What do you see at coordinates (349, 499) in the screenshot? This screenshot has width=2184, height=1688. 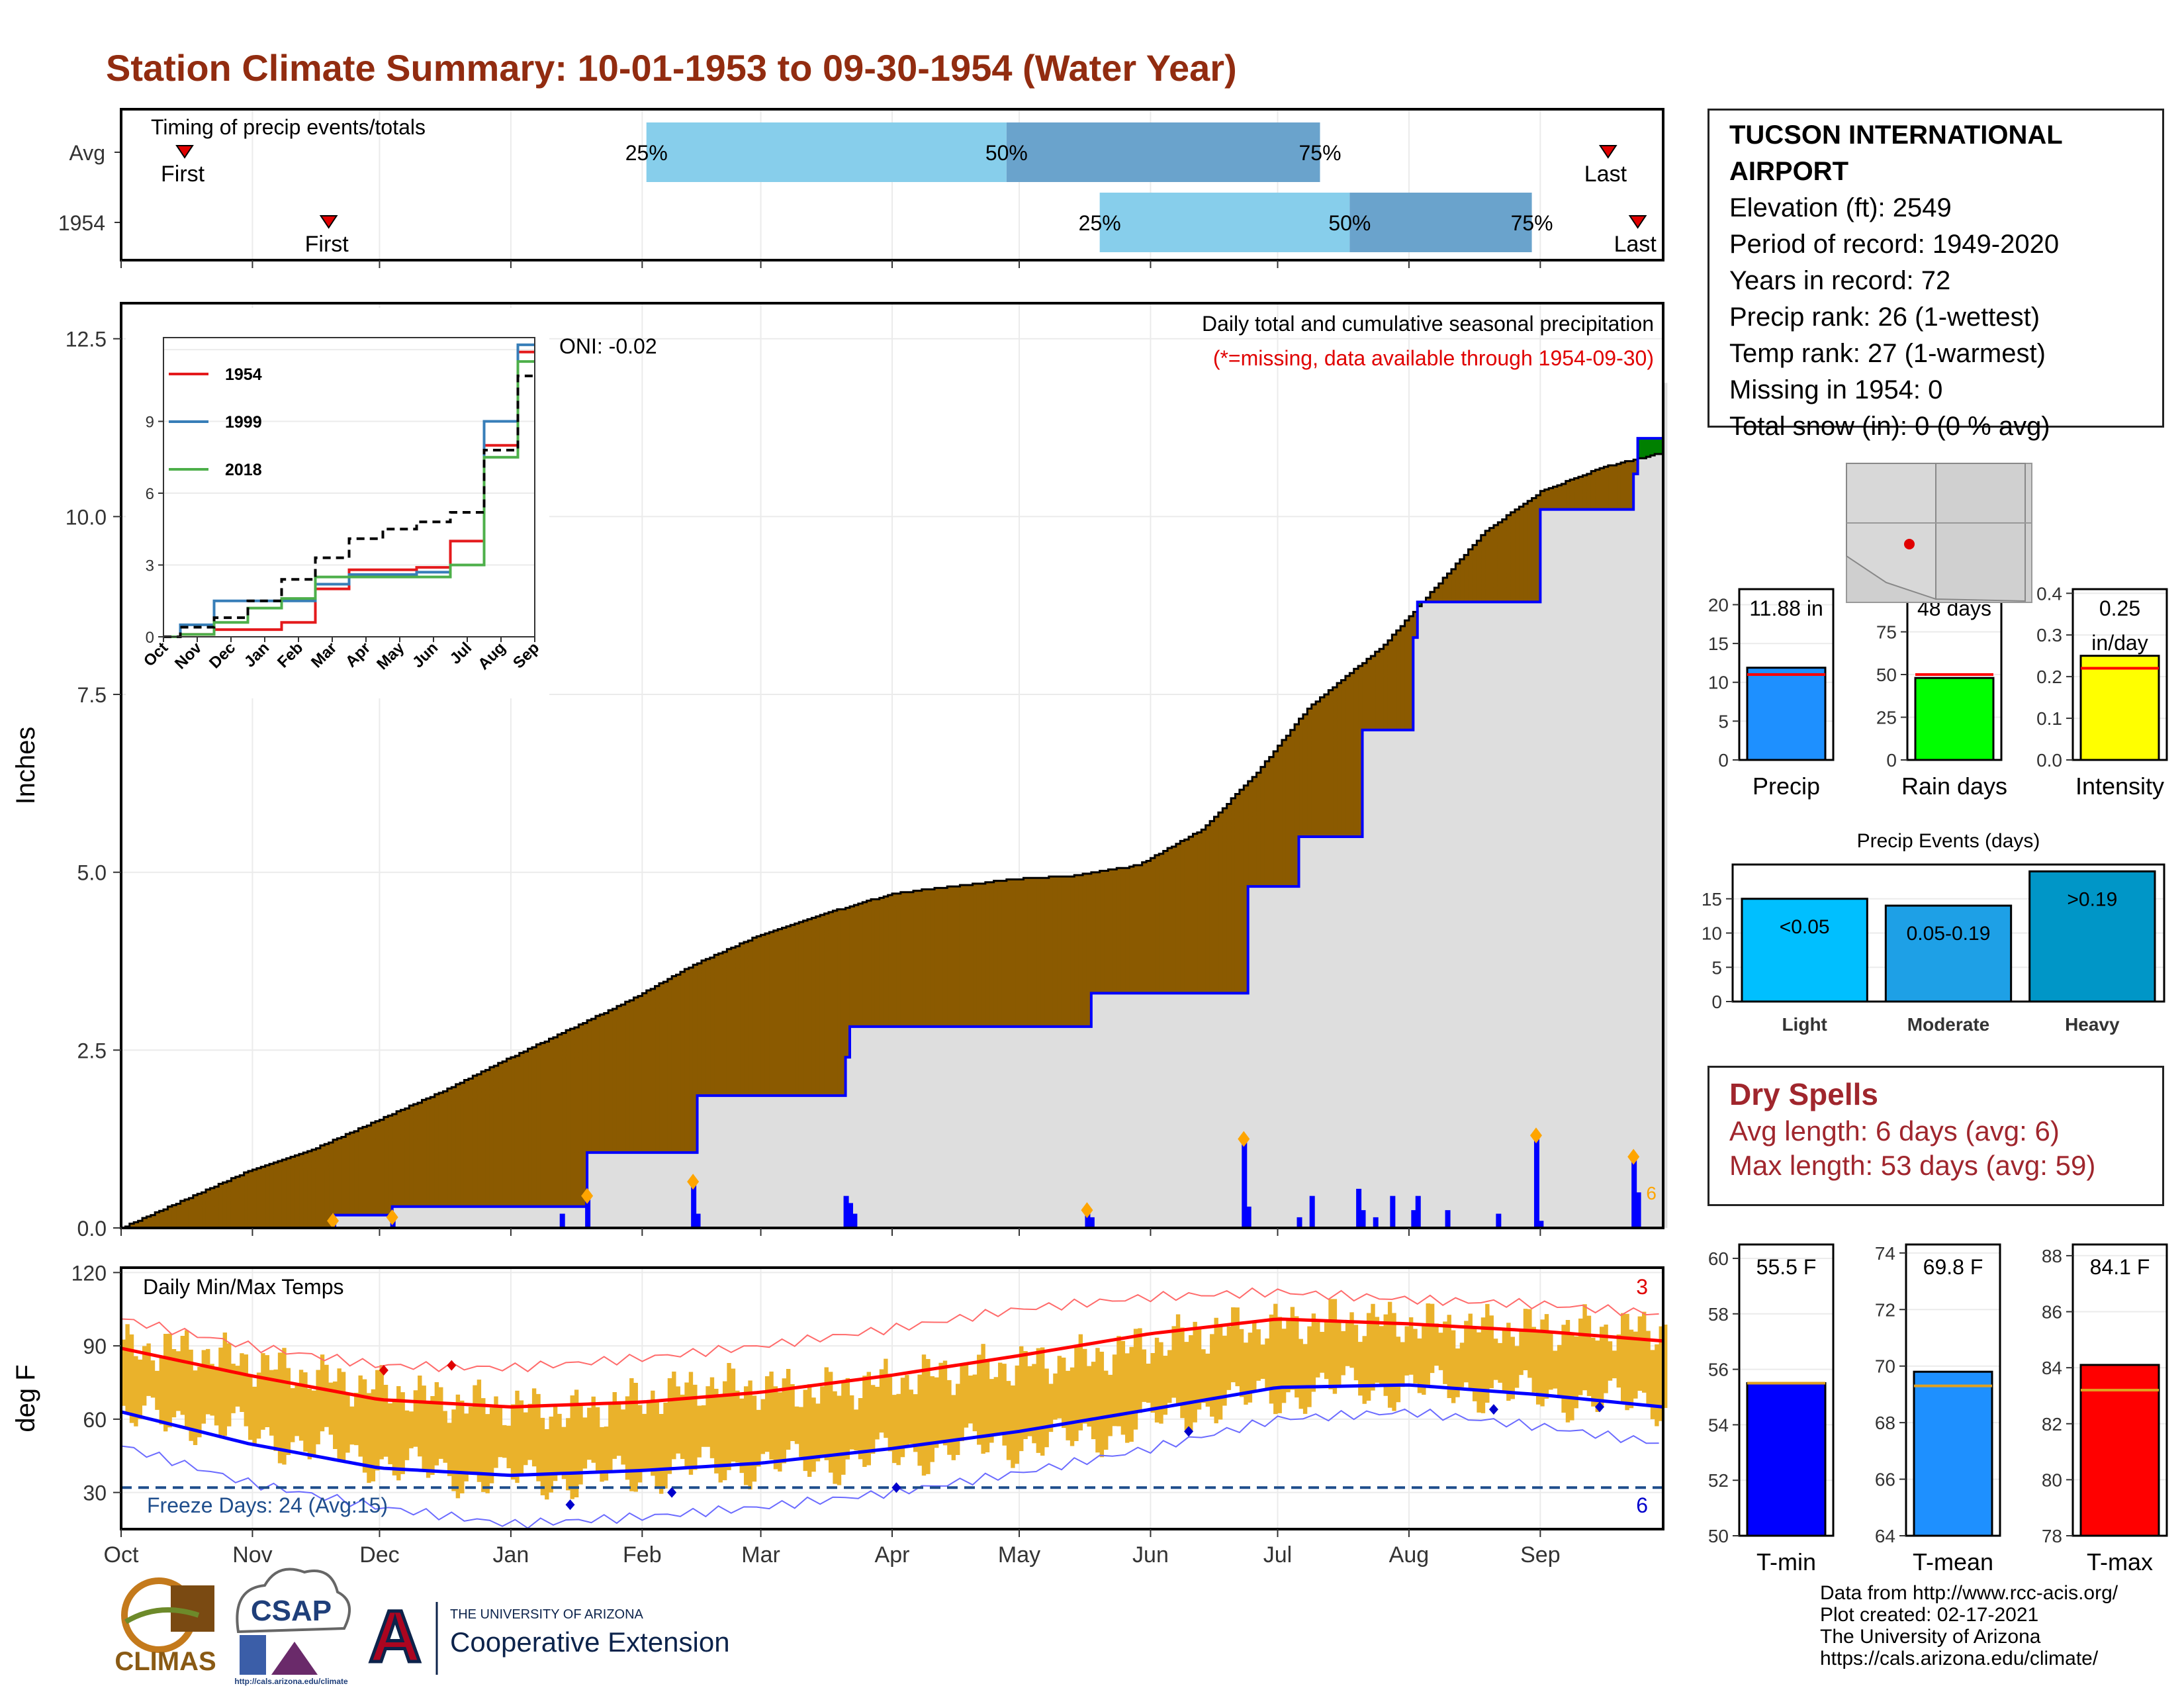 I see `inset-series-2018` at bounding box center [349, 499].